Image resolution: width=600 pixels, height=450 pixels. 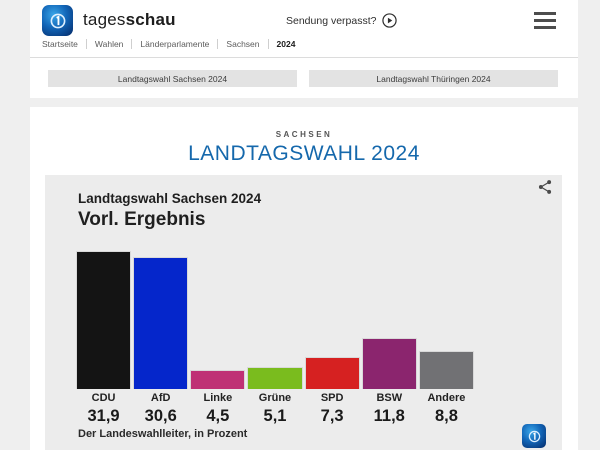 What do you see at coordinates (172, 78) in the screenshot?
I see `tab-landtagswahl-sachsen: Landtagswahl Sachsen 2024` at bounding box center [172, 78].